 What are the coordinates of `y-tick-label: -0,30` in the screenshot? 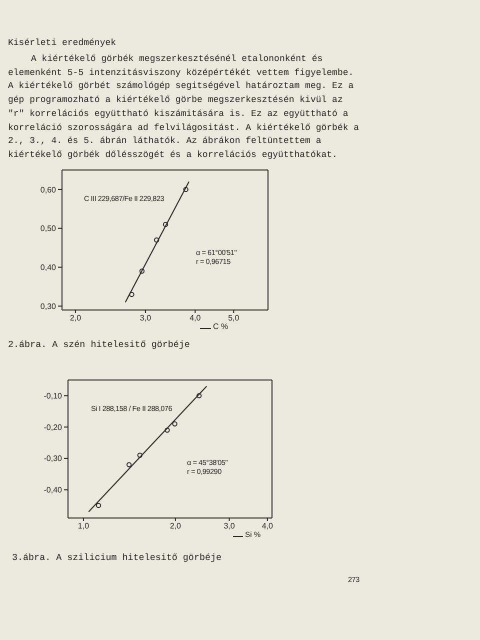 It's located at (53, 459).